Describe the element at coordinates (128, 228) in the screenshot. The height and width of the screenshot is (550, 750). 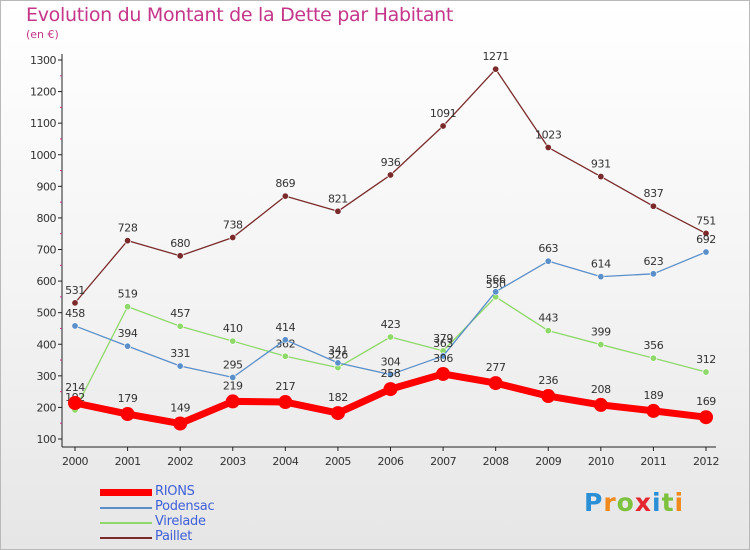
I see `data-label-paillet: 728` at that location.